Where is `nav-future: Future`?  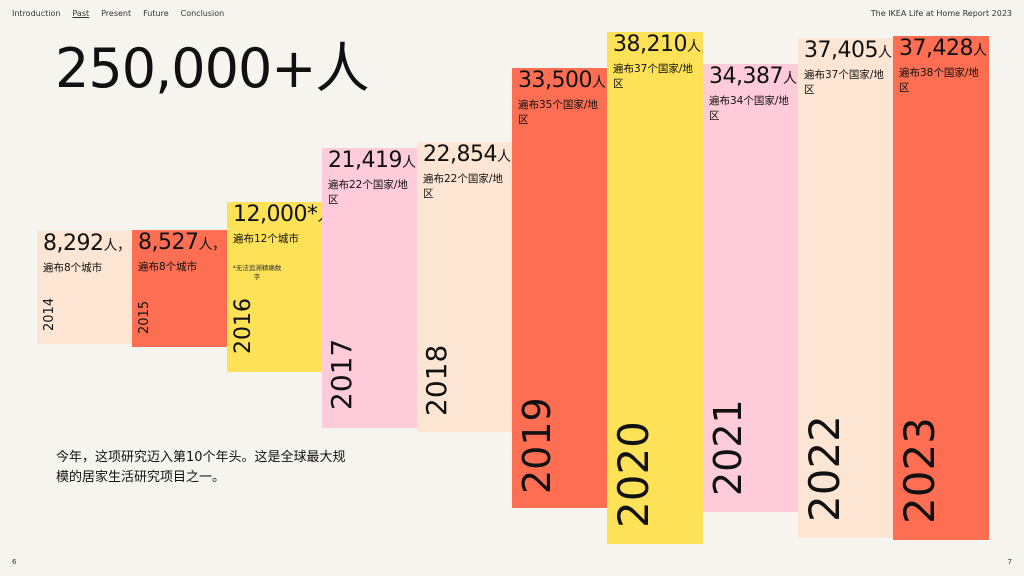 nav-future: Future is located at coordinates (156, 13).